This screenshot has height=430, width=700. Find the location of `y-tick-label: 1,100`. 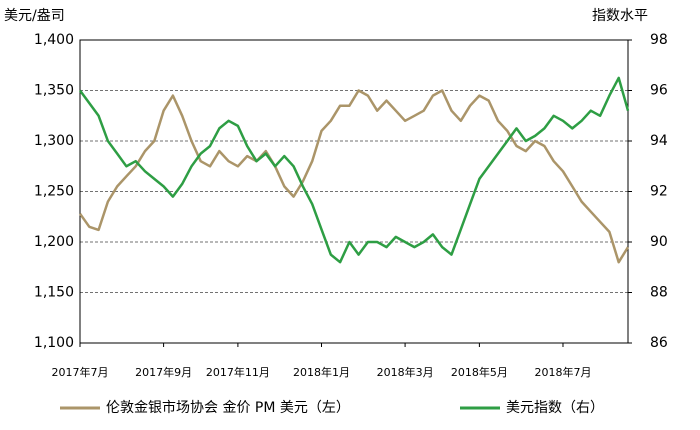

y-tick-label: 1,100 is located at coordinates (54, 343).